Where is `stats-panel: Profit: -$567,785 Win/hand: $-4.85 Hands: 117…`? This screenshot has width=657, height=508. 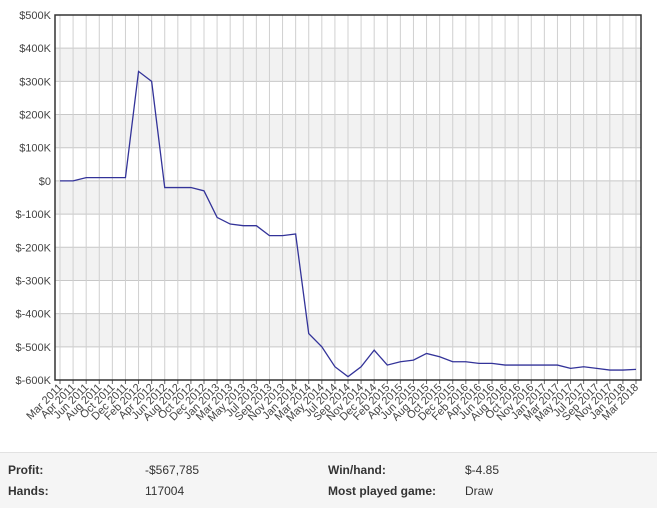 stats-panel: Profit: -$567,785 Win/hand: $-4.85 Hands: 117… is located at coordinates (328, 480).